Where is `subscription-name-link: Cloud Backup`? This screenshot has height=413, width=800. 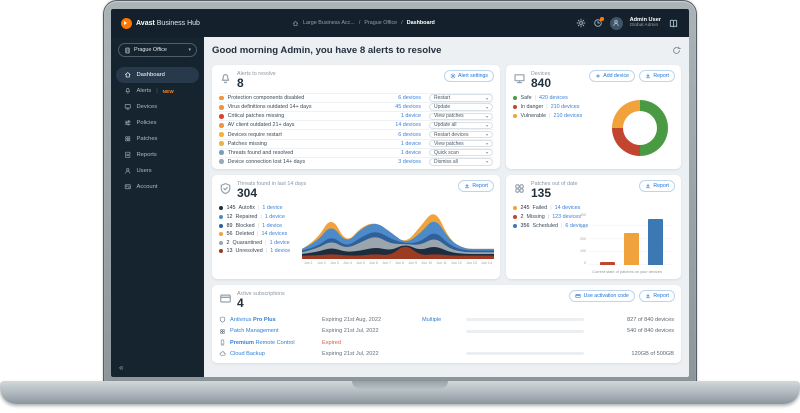
subscription-name-link: Cloud Backup is located at coordinates (247, 353).